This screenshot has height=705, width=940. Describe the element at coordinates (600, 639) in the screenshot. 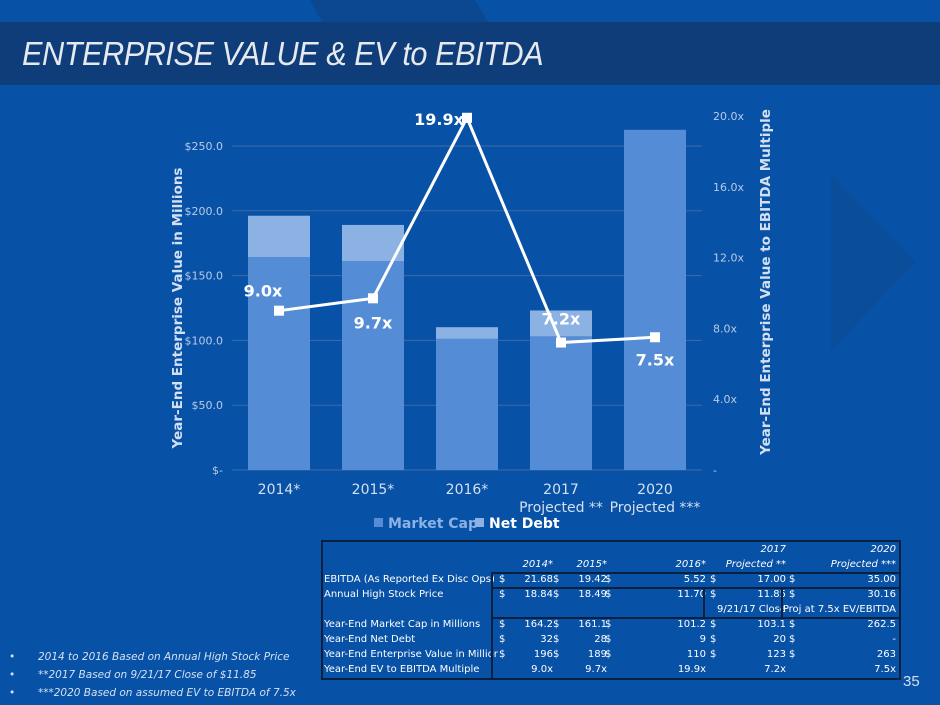

I see `table-cell-value: 28` at that location.